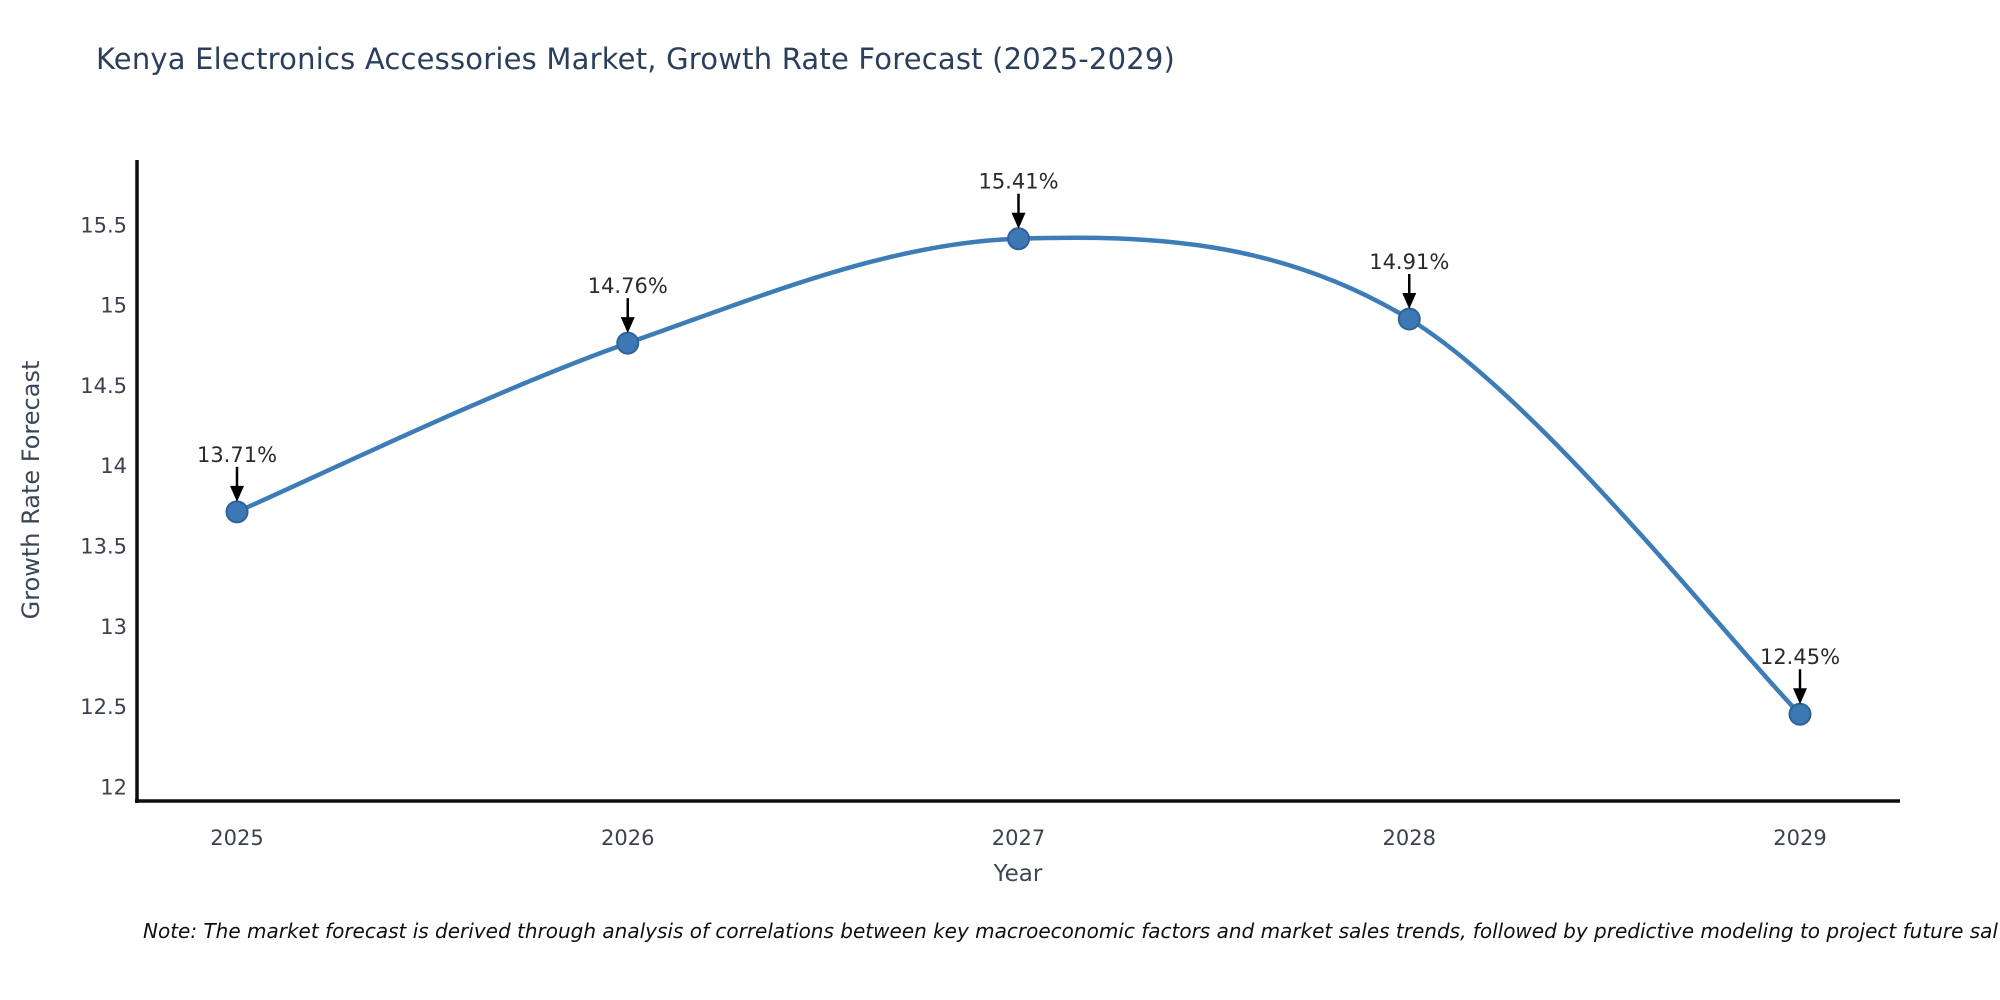 The image size is (2000, 1000). Describe the element at coordinates (236, 838) in the screenshot. I see `x-tick-label: 2025` at that location.